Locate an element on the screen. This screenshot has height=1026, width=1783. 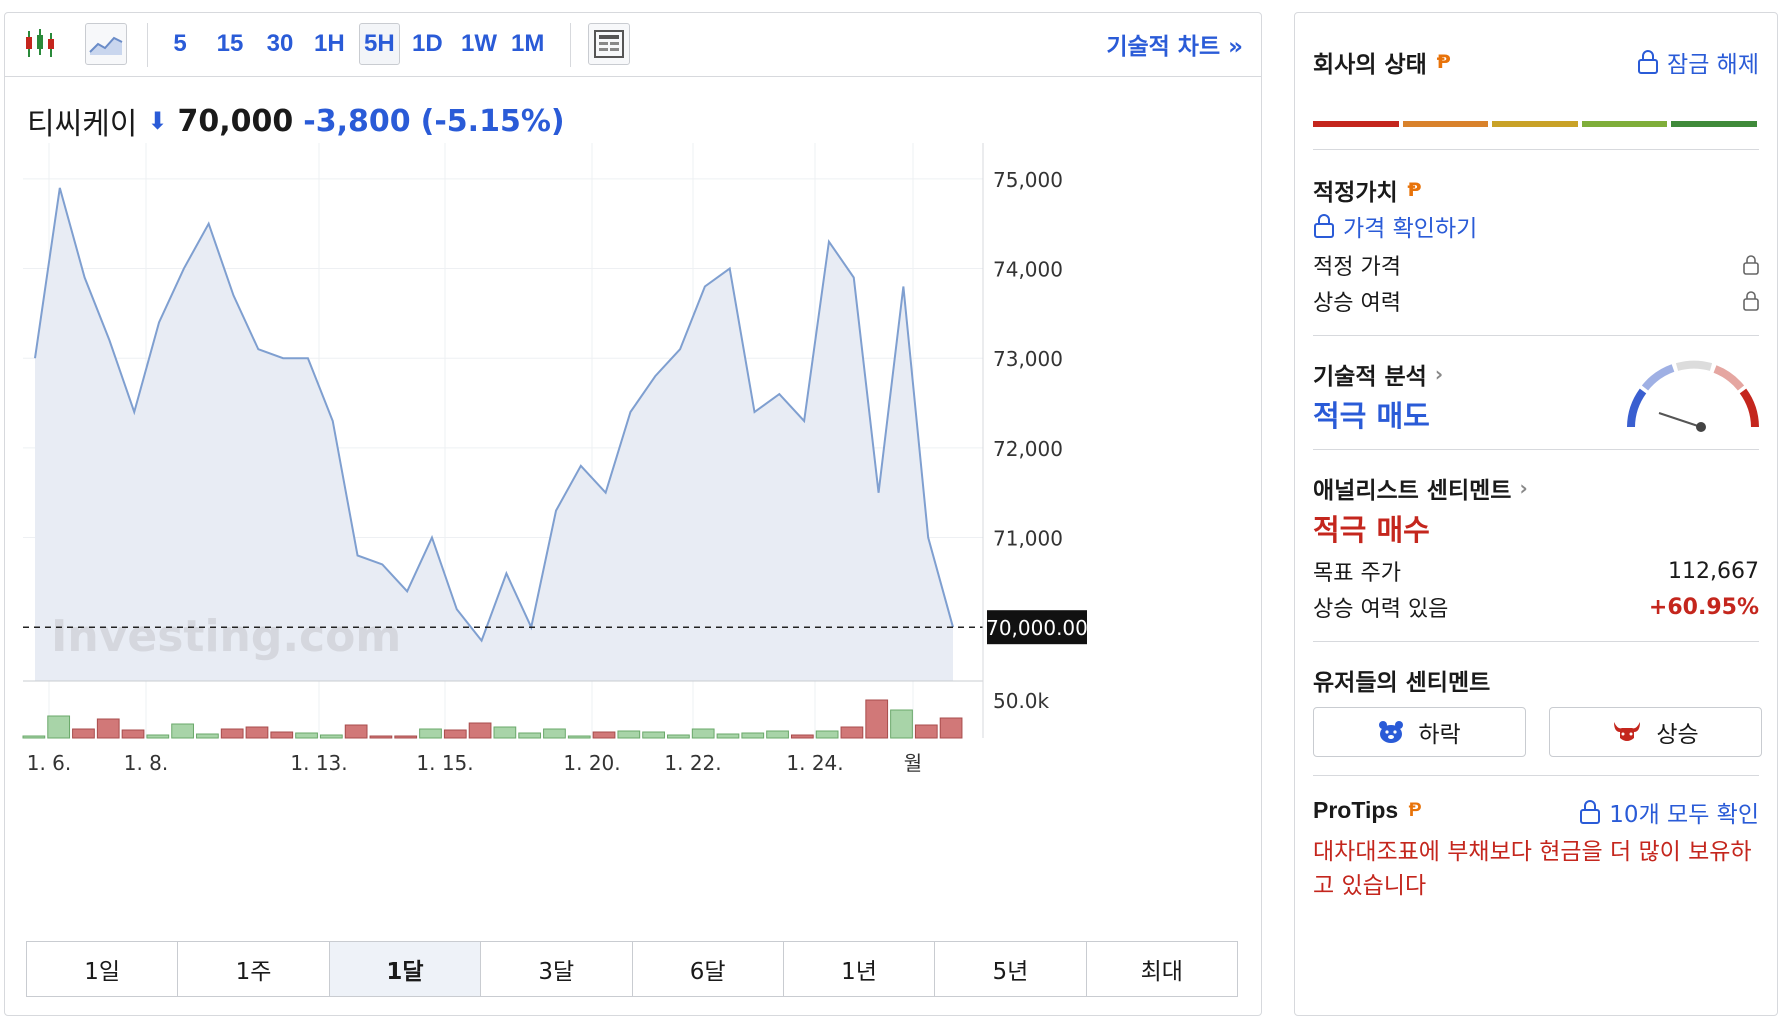
technical-verdict: 적극 매도 is located at coordinates (1371, 416).